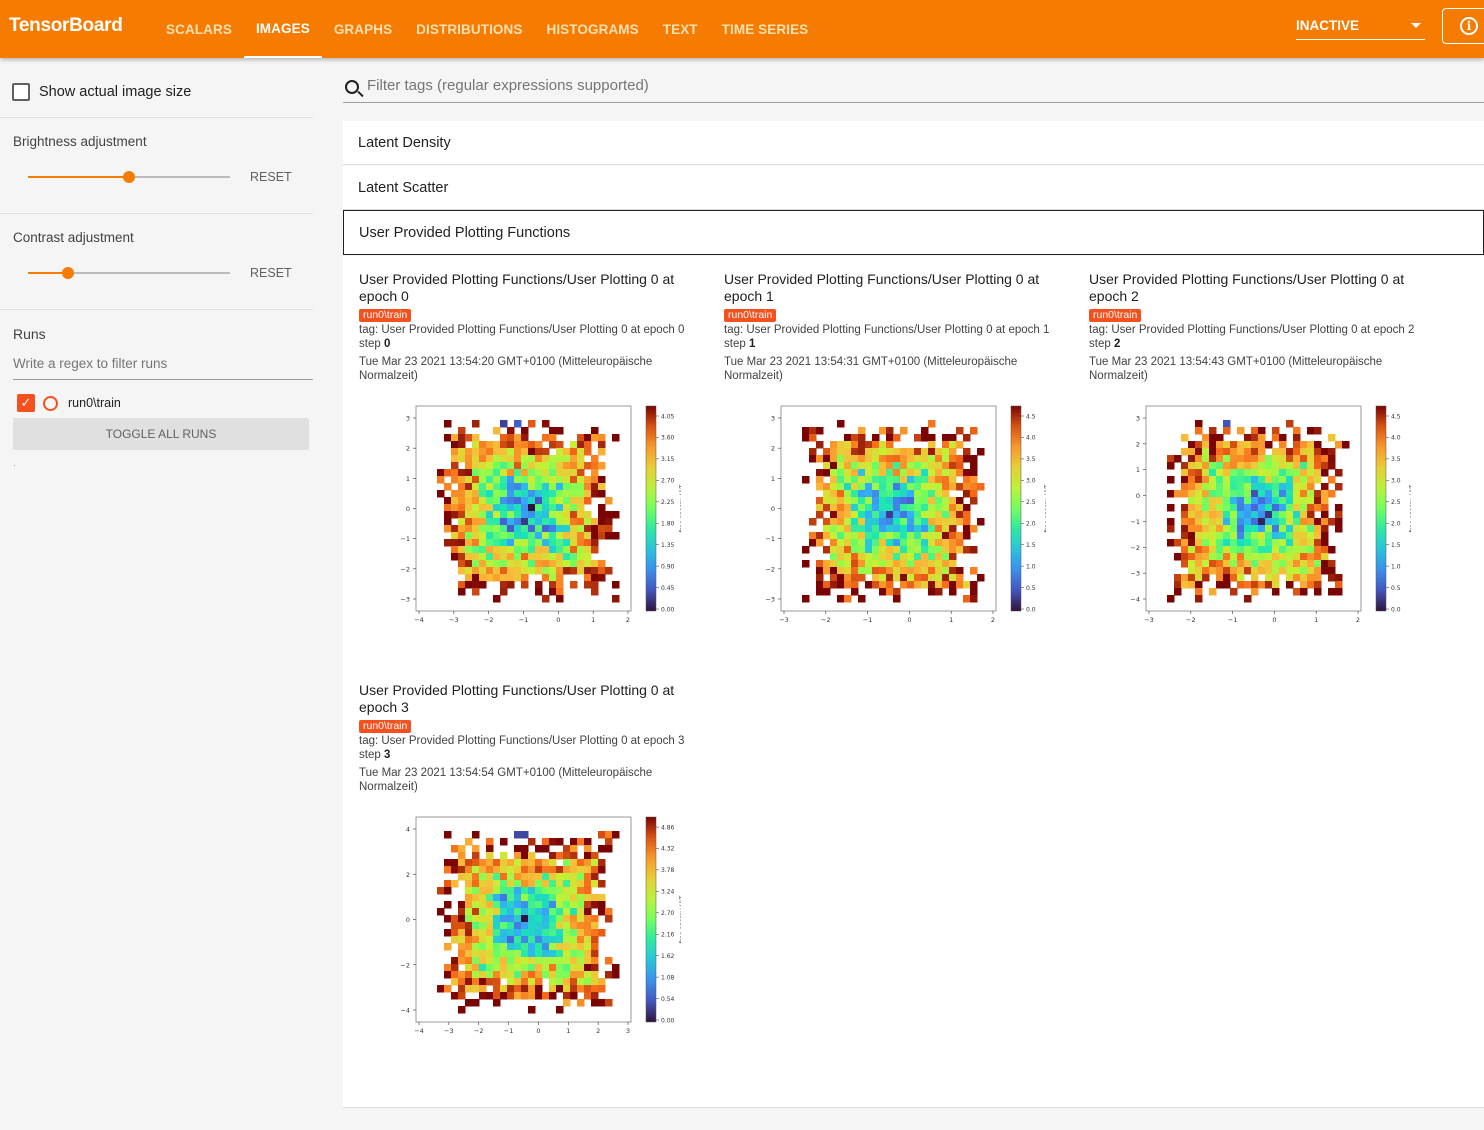 The height and width of the screenshot is (1130, 1484). What do you see at coordinates (101, 92) in the screenshot?
I see `show-actual-size-row: Show actual image size` at bounding box center [101, 92].